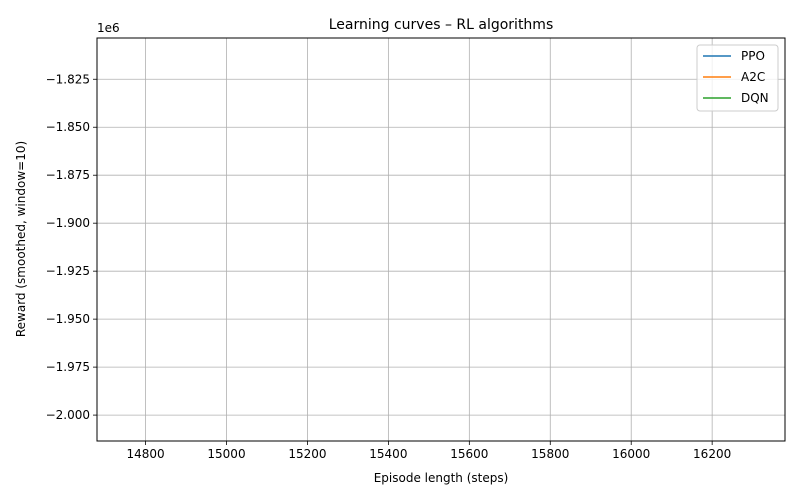  I want to click on x-tick-label: 15600, so click(469, 454).